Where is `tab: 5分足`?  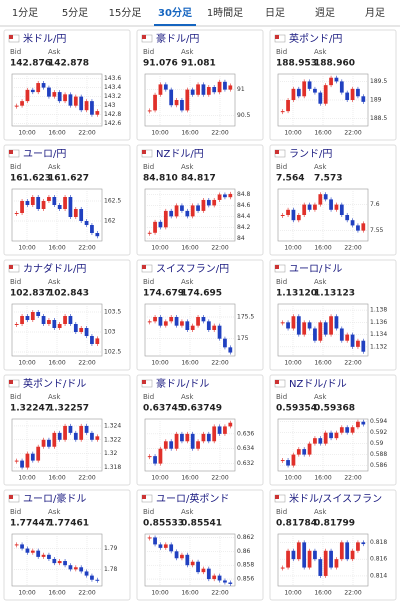
tab: 5分足 is located at coordinates (75, 13).